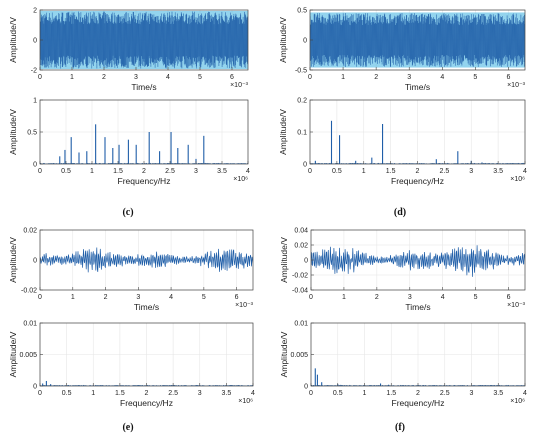 Image resolution: width=550 pixels, height=438 pixels. What do you see at coordinates (509, 297) in the screenshot?
I see `f_time-xtick-label-6: 6` at bounding box center [509, 297].